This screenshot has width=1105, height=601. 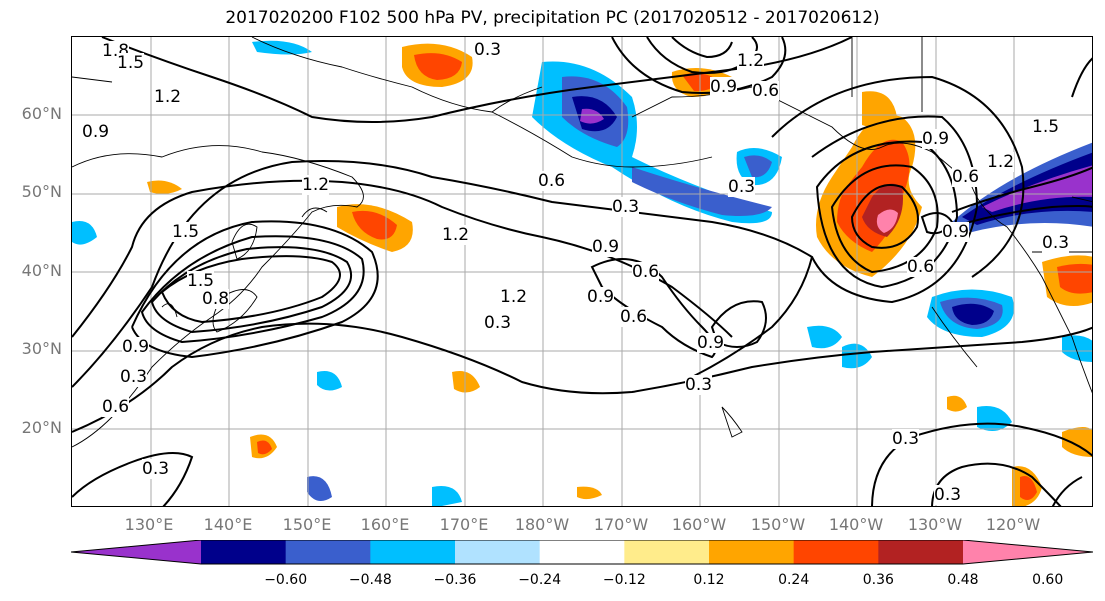 What do you see at coordinates (540, 580) in the screenshot?
I see `colorbar-tick-label: −0.24` at bounding box center [540, 580].